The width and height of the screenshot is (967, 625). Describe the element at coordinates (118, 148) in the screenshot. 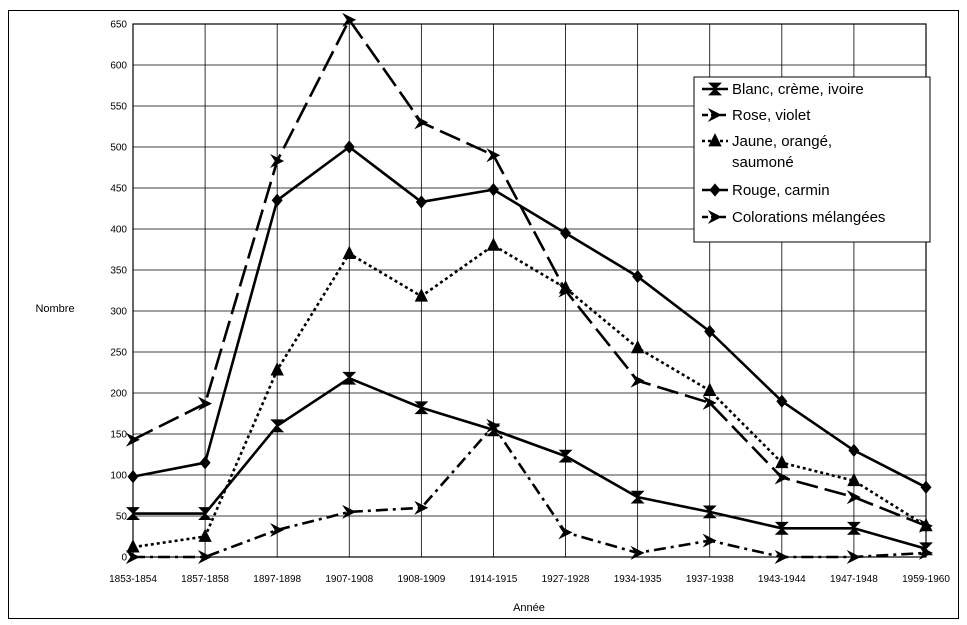

I see `y-tick-label: 500` at that location.